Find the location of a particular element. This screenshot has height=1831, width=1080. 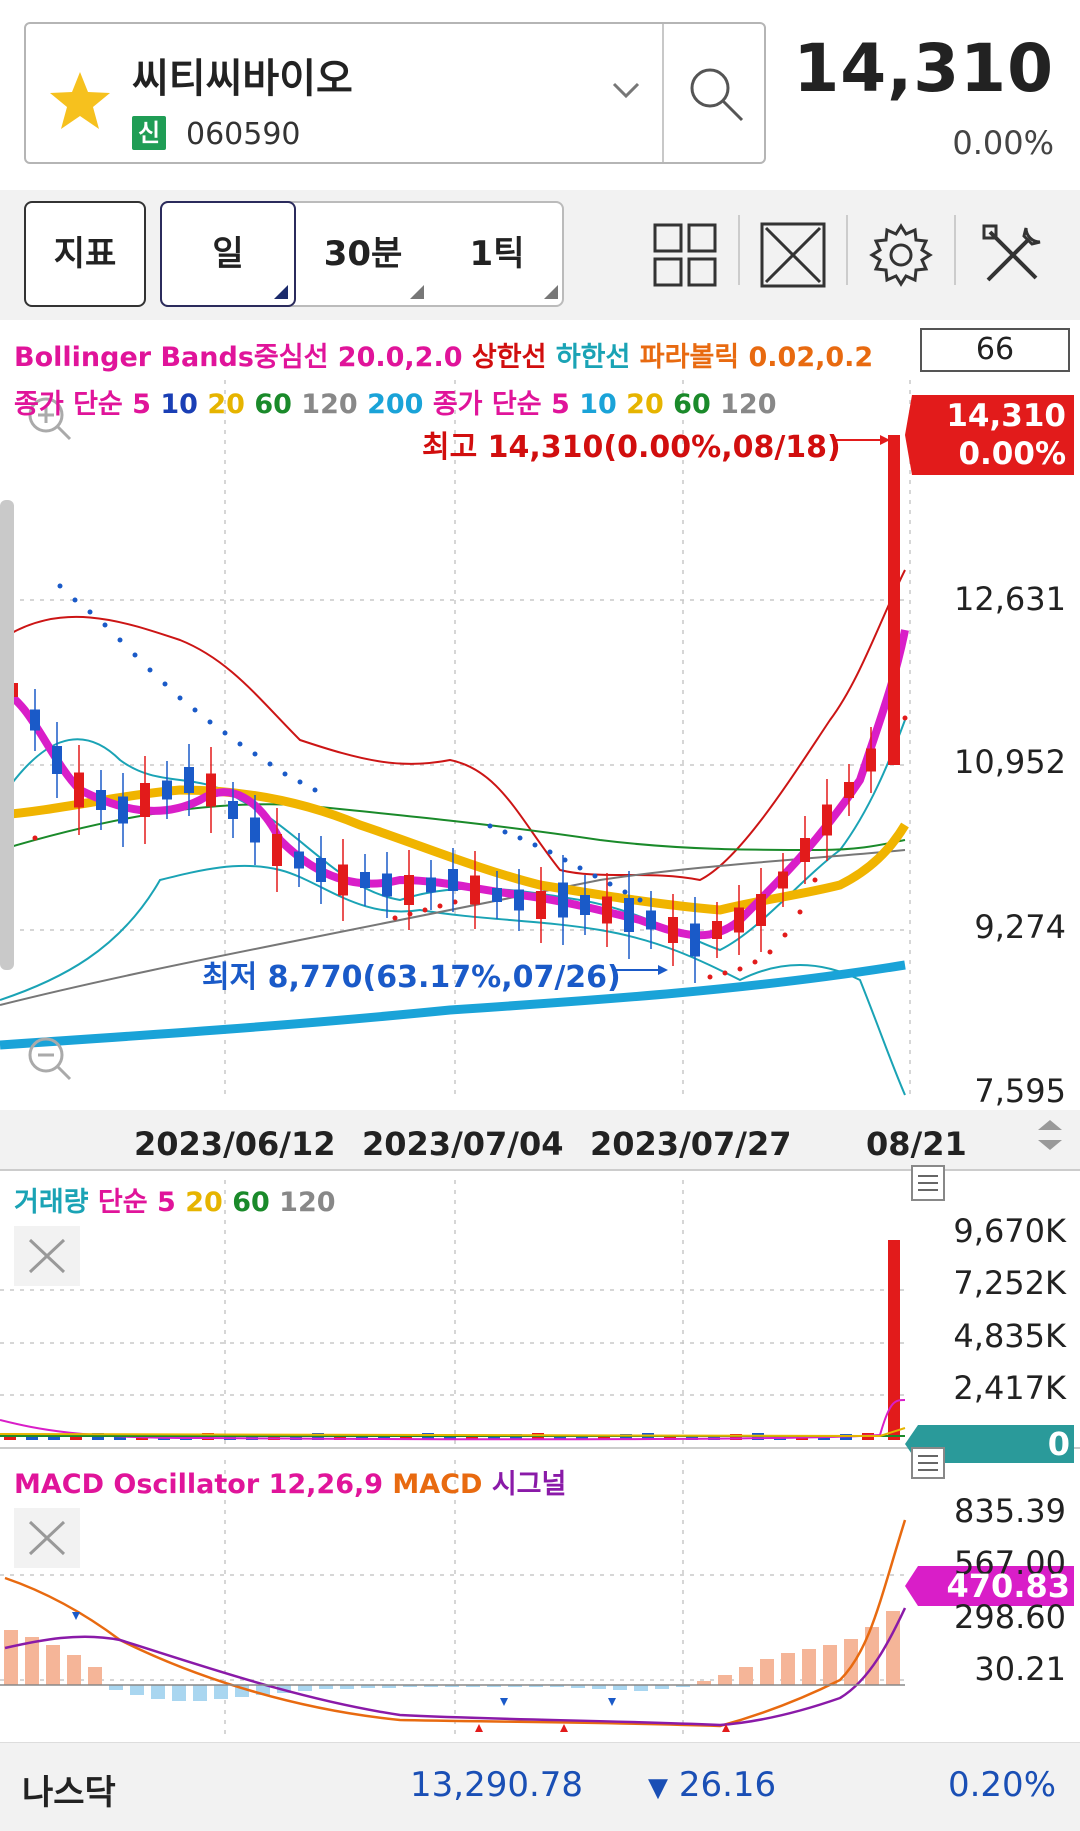

period-30min-button: 30분 is located at coordinates (363, 254).